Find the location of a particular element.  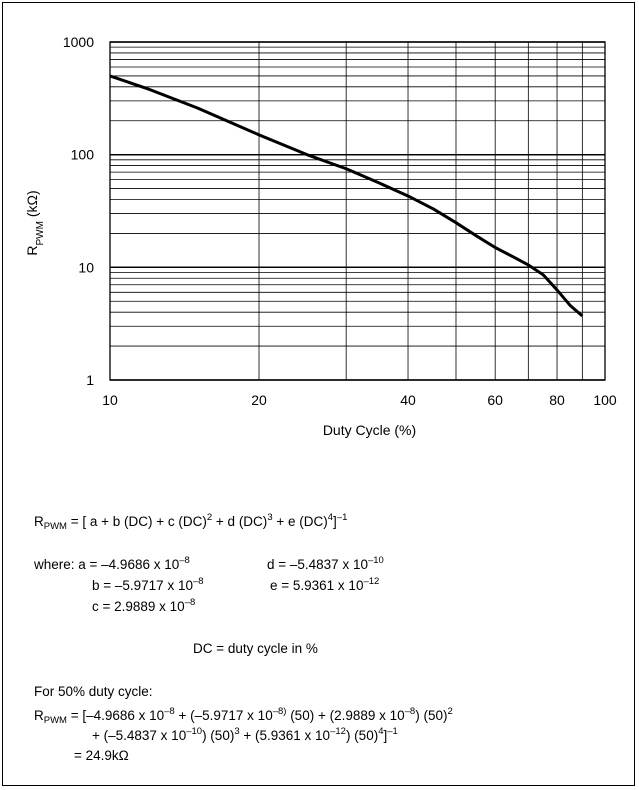

coef-e: e = 5.9361 x 10–12 is located at coordinates (325, 584).